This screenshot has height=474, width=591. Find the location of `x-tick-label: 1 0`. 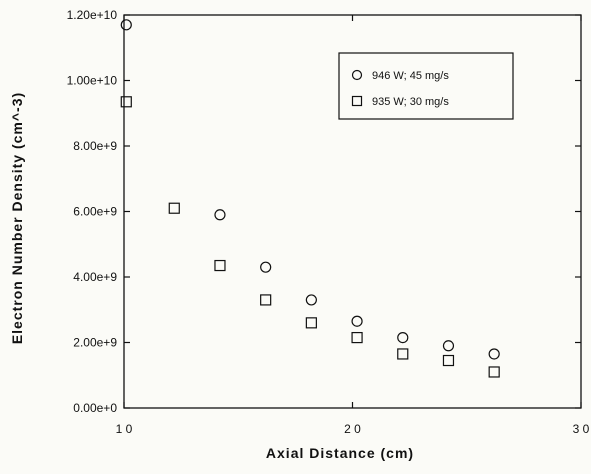

x-tick-label: 1 0 is located at coordinates (124, 429).